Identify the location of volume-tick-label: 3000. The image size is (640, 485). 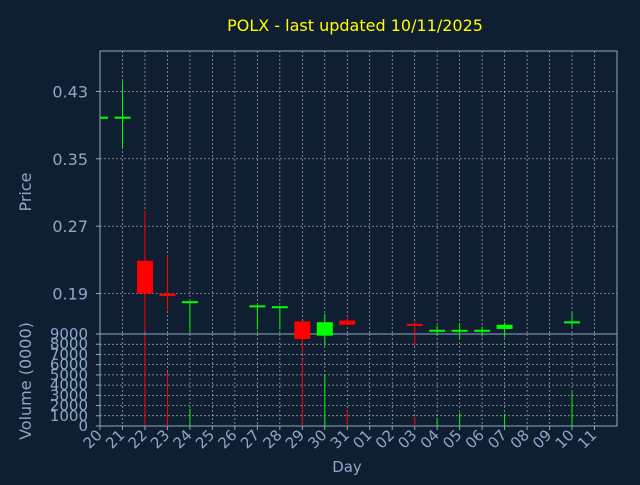
(69, 395).